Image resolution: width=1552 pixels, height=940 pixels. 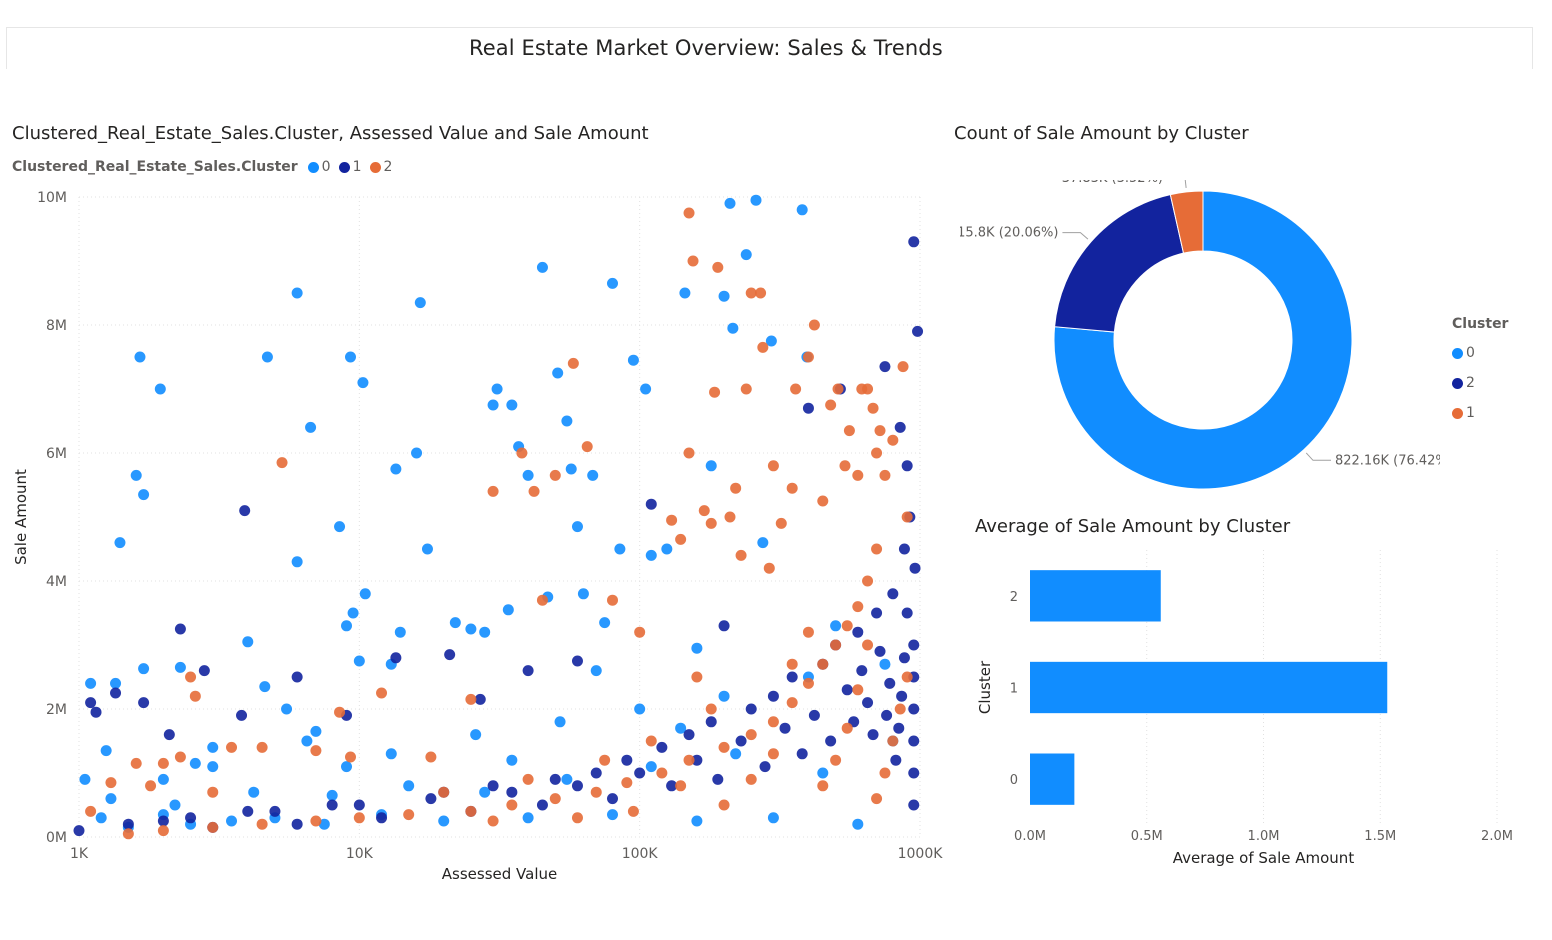 I want to click on donut-legend: Cluster 0 2 1, so click(x=1480, y=372).